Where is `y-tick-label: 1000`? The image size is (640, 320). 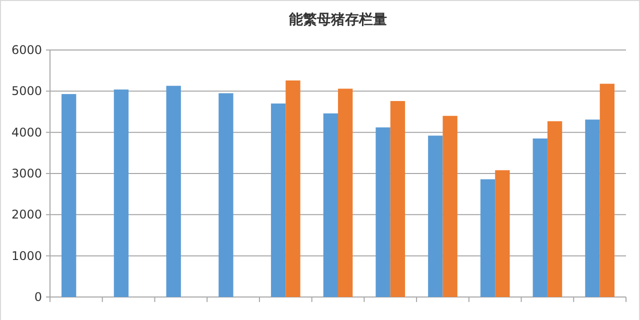
y-tick-label: 1000 is located at coordinates (26, 255).